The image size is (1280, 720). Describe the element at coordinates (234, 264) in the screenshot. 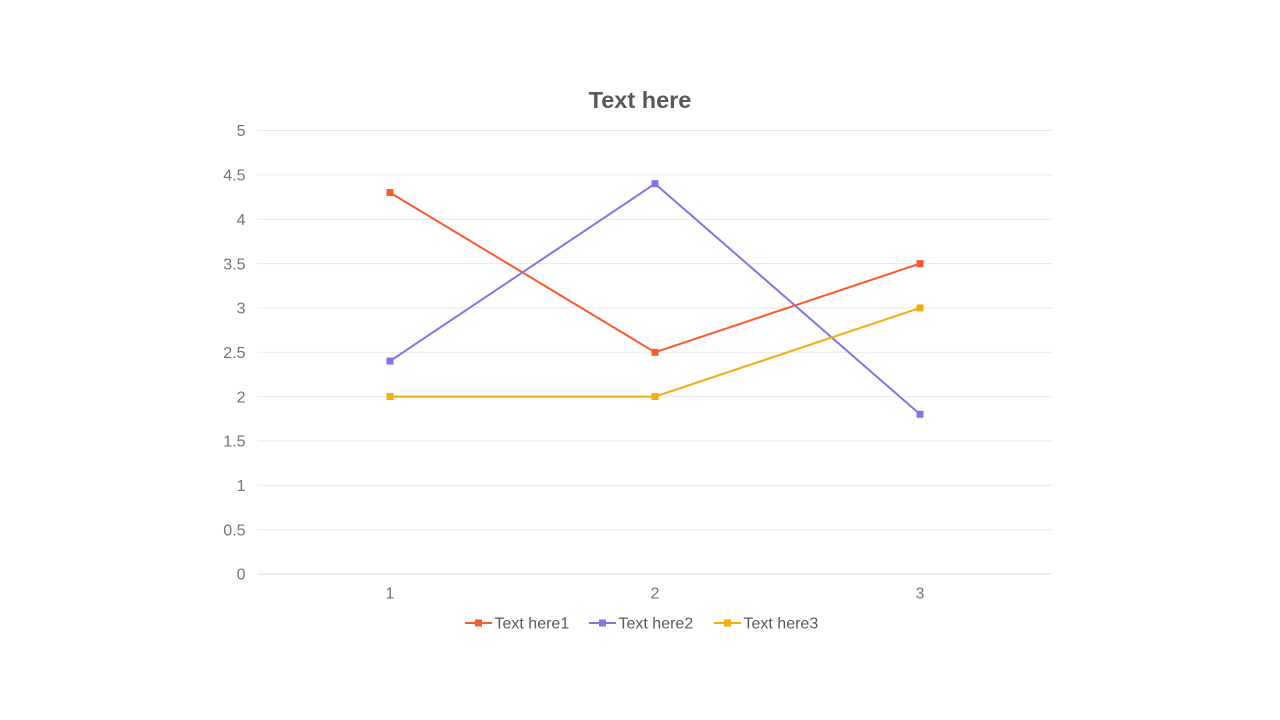

I see `svg-text: 3.5` at that location.